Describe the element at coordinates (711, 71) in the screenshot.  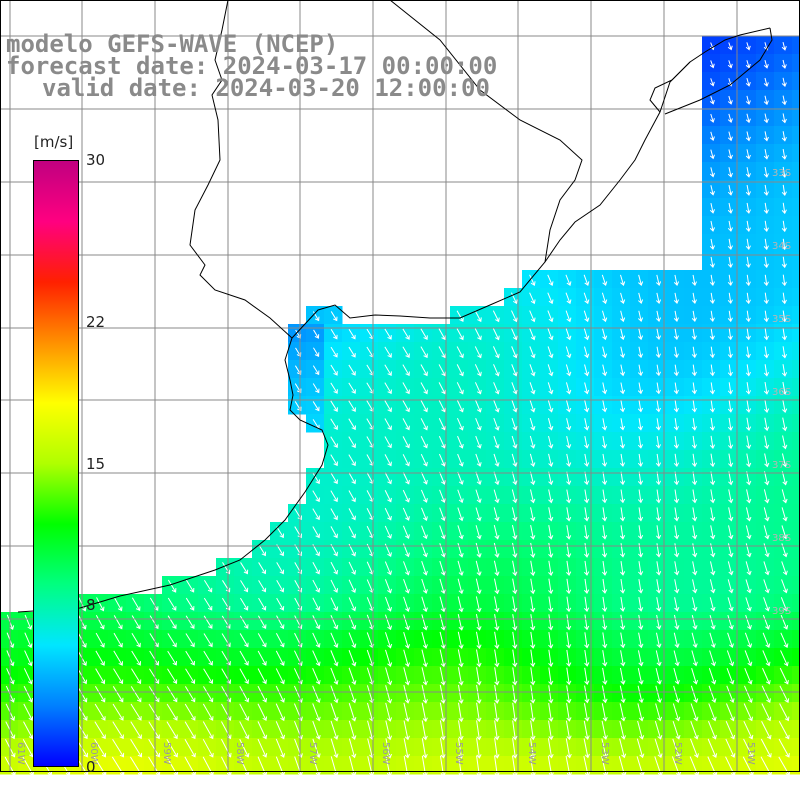
I see `coastline-lagoon` at that location.